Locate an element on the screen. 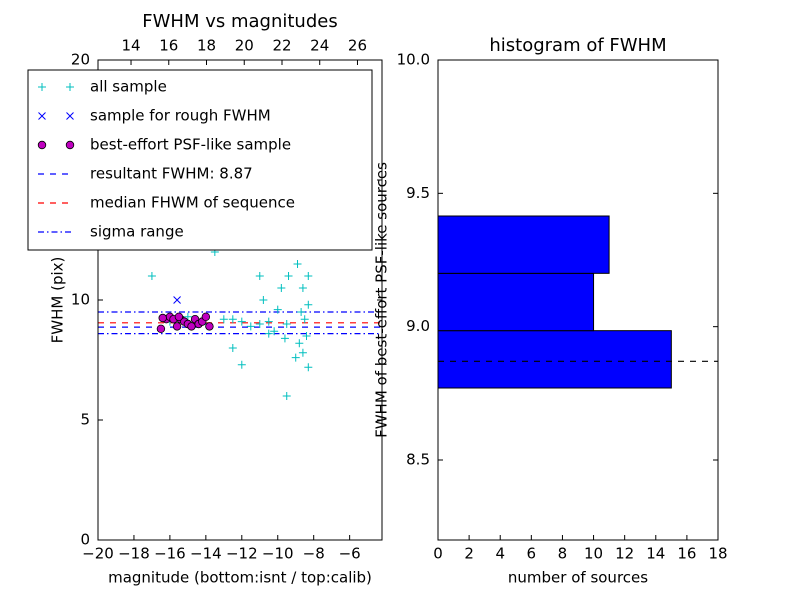  y-tick-label: 0 is located at coordinates (85, 540).